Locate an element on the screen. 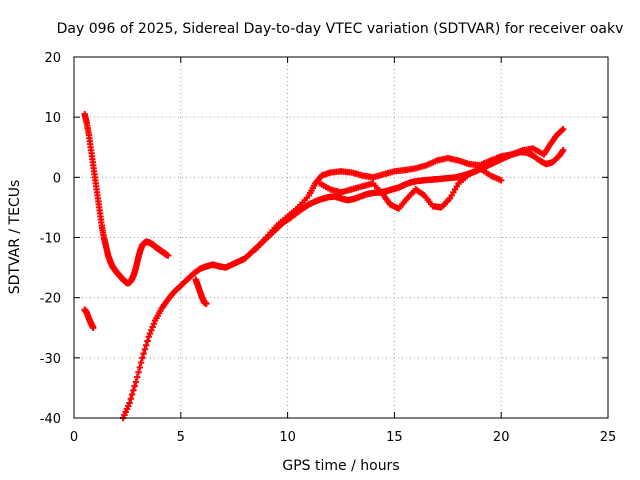 The height and width of the screenshot is (480, 640). x-tick-label: 20 is located at coordinates (501, 437).